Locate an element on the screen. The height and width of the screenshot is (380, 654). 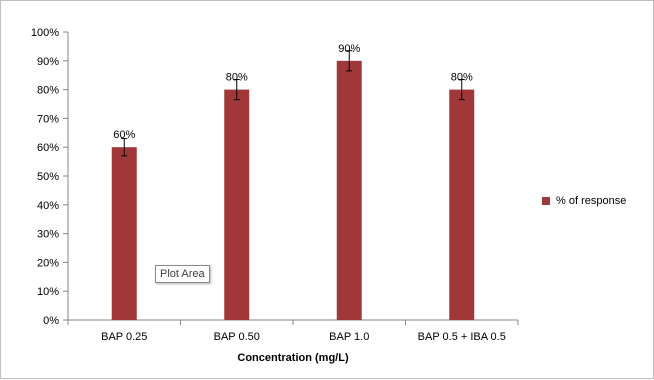
x-axis-title: Concentration (mg/L) is located at coordinates (293, 358).